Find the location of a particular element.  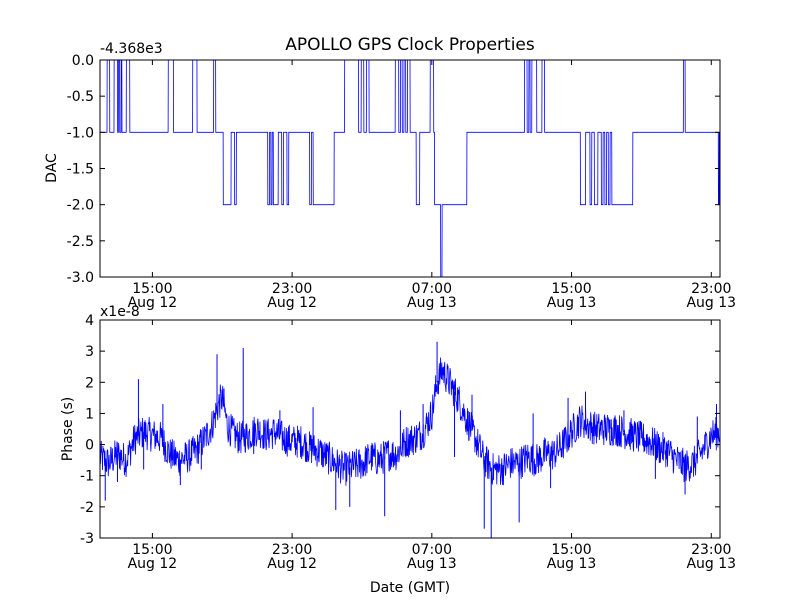

phase-y-tick-label: 4 is located at coordinates (89, 321).